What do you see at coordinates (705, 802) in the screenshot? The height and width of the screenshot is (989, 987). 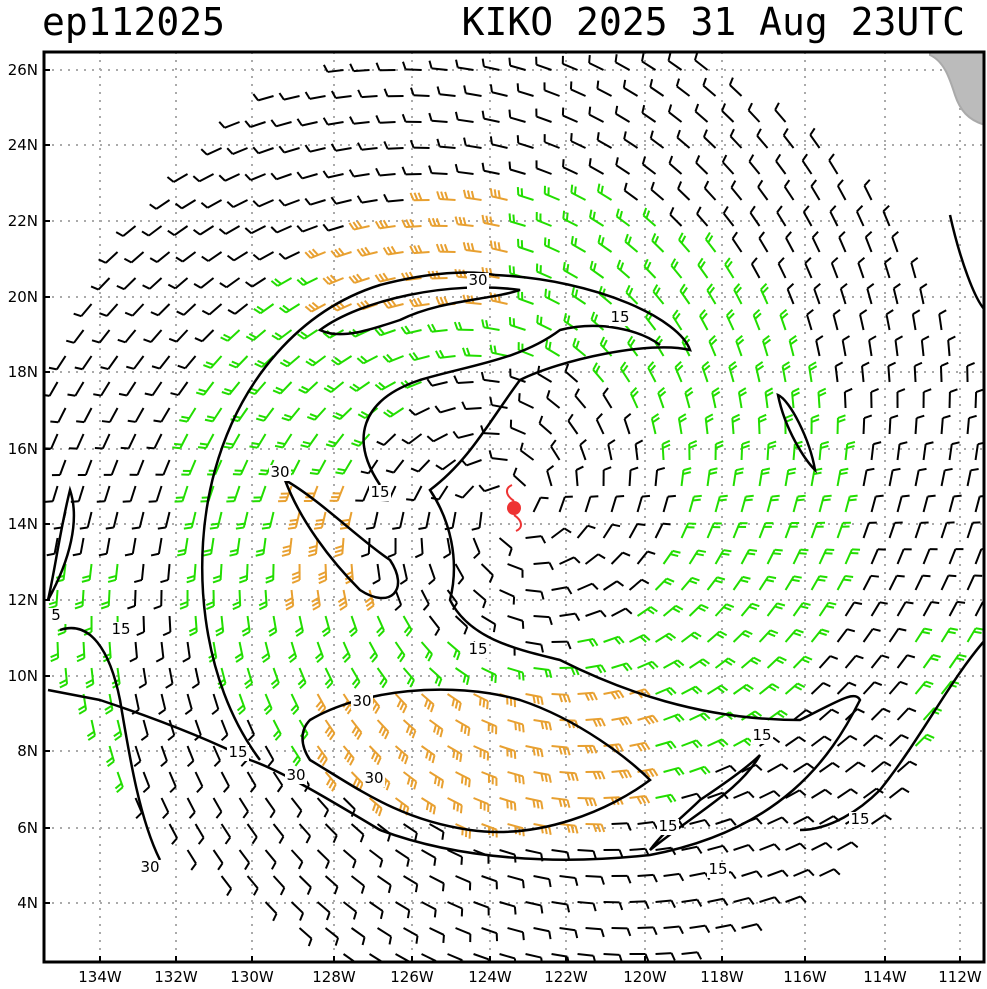 I see `contour-southeast-loop` at bounding box center [705, 802].